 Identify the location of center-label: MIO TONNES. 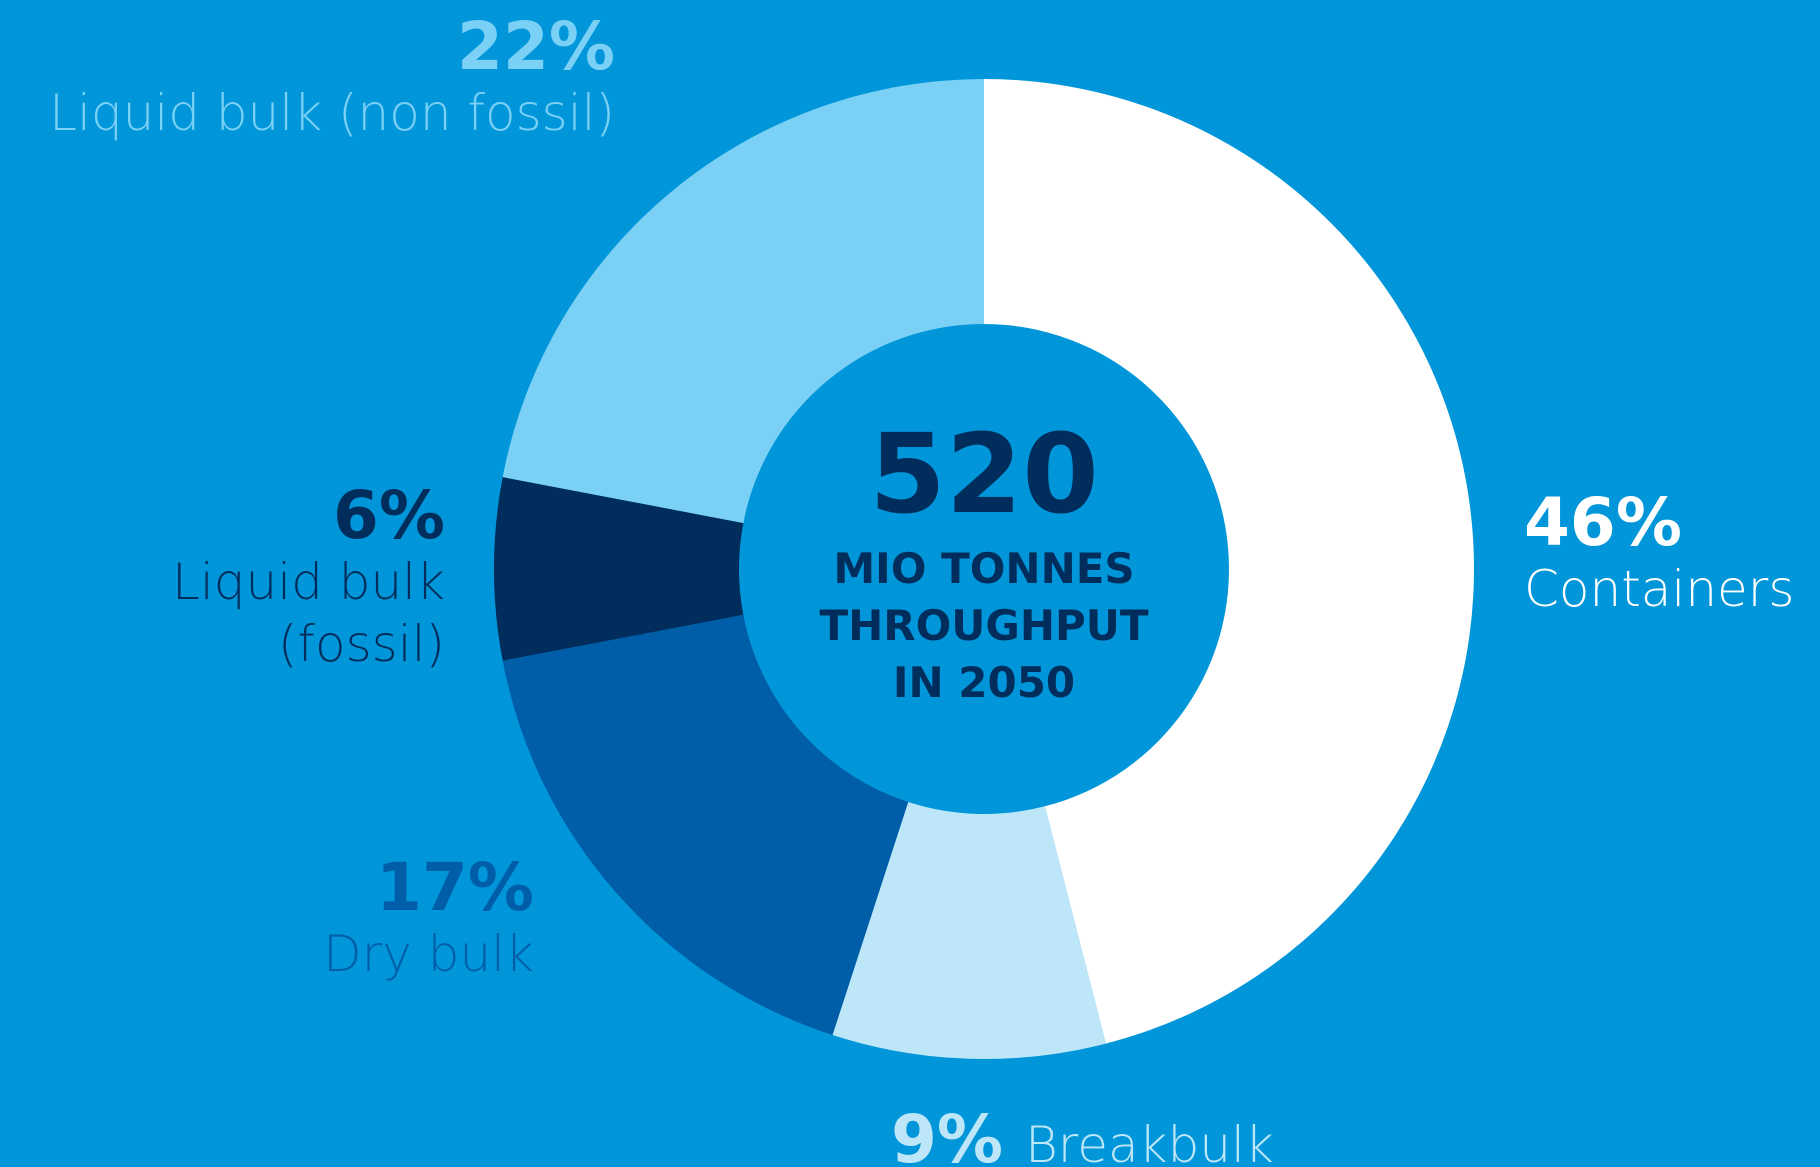
(983, 568).